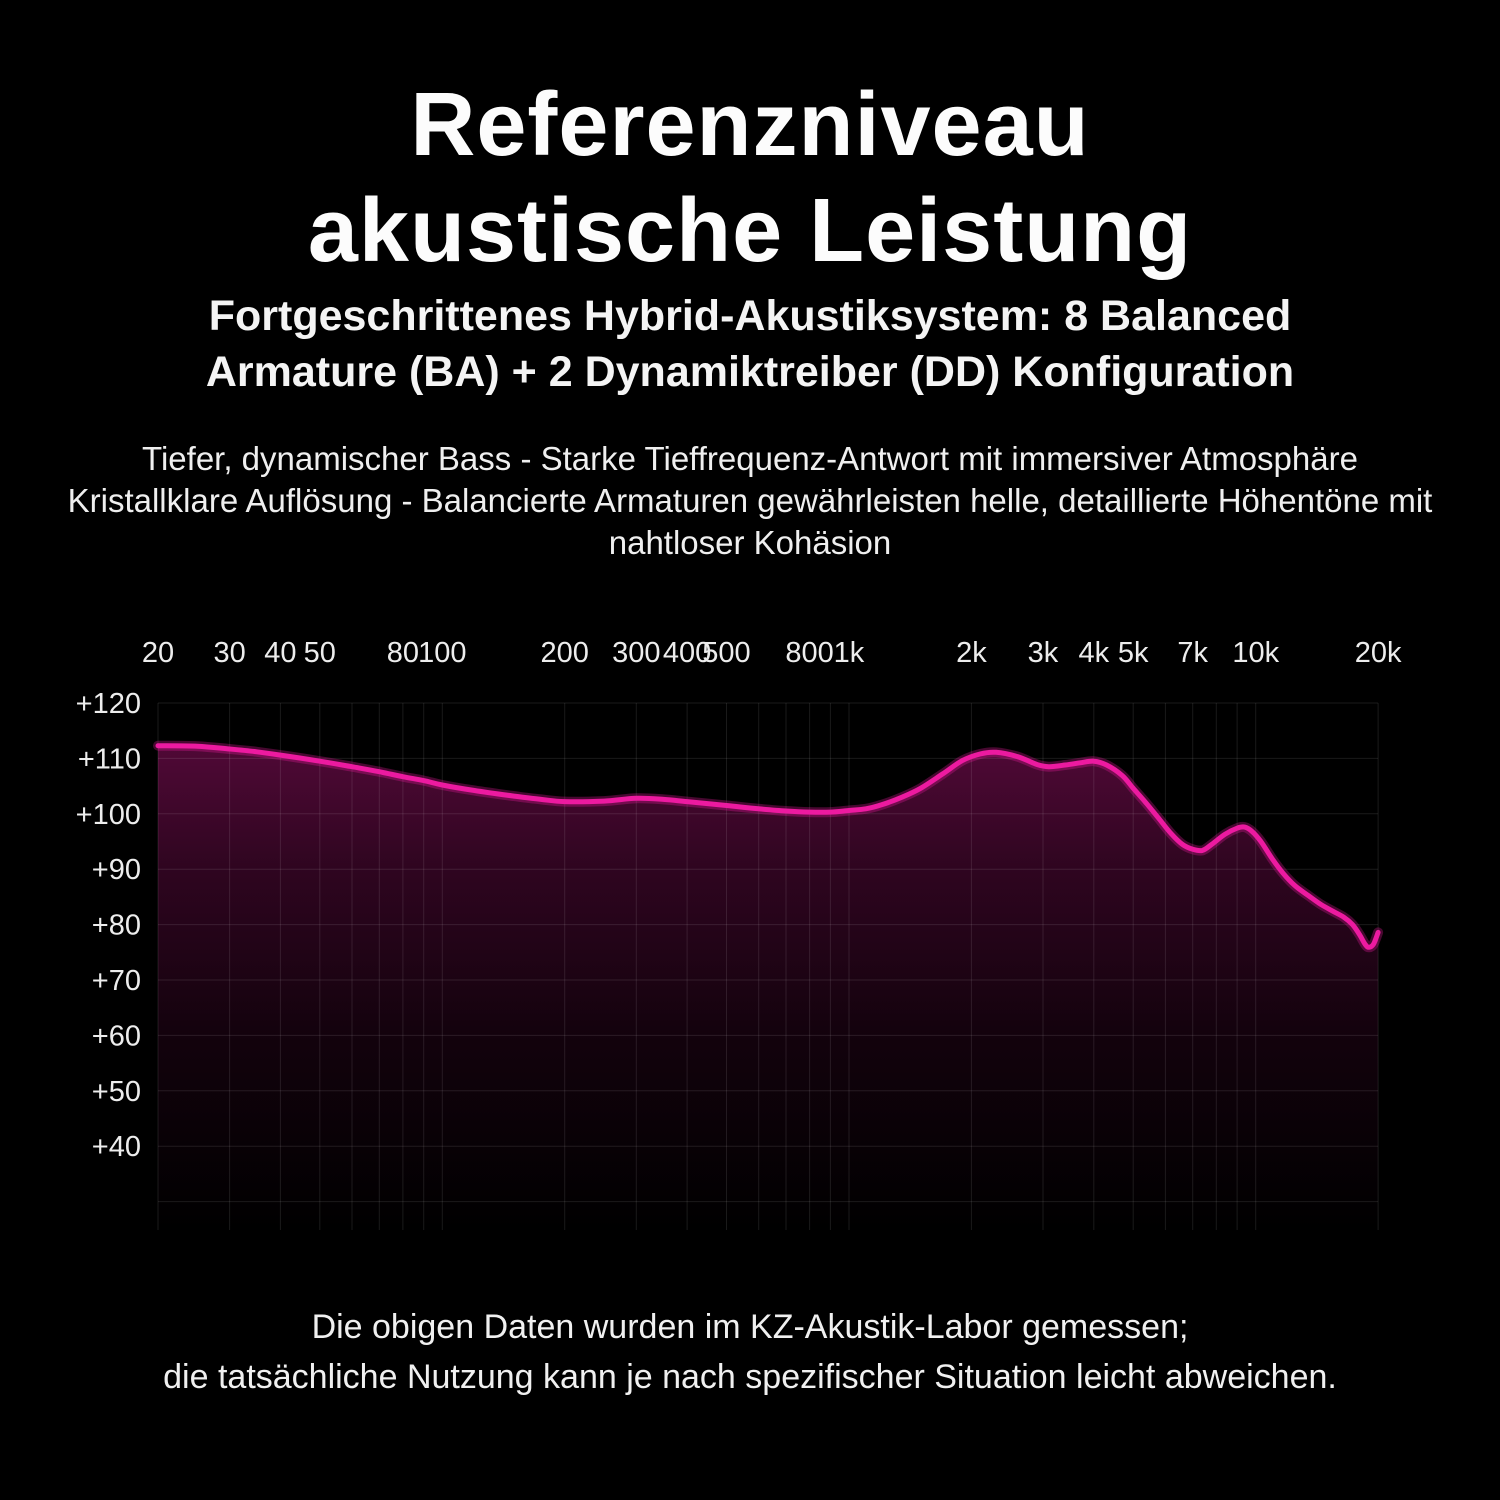 Image resolution: width=1500 pixels, height=1500 pixels. I want to click on x-tick-label: 2k, so click(971, 653).